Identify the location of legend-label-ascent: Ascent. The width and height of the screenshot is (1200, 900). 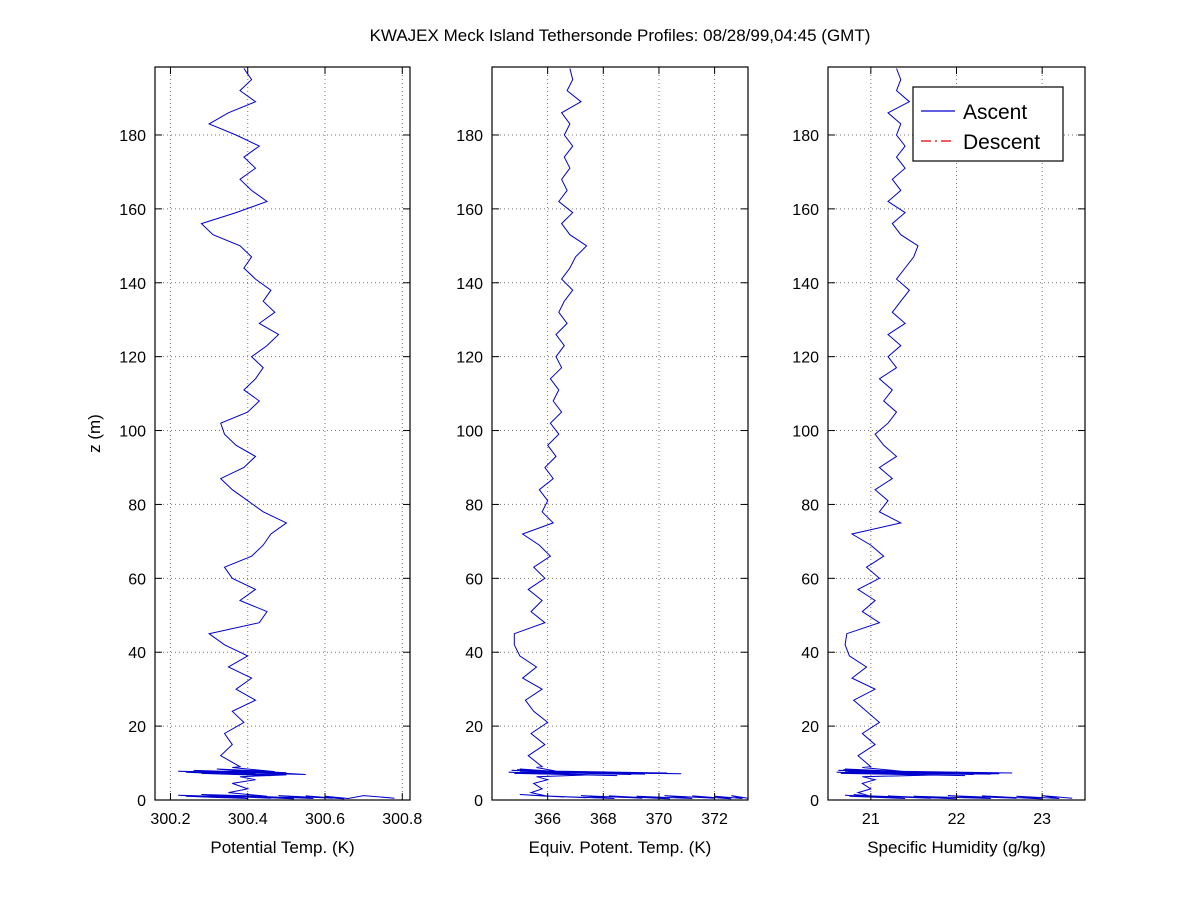
(995, 112).